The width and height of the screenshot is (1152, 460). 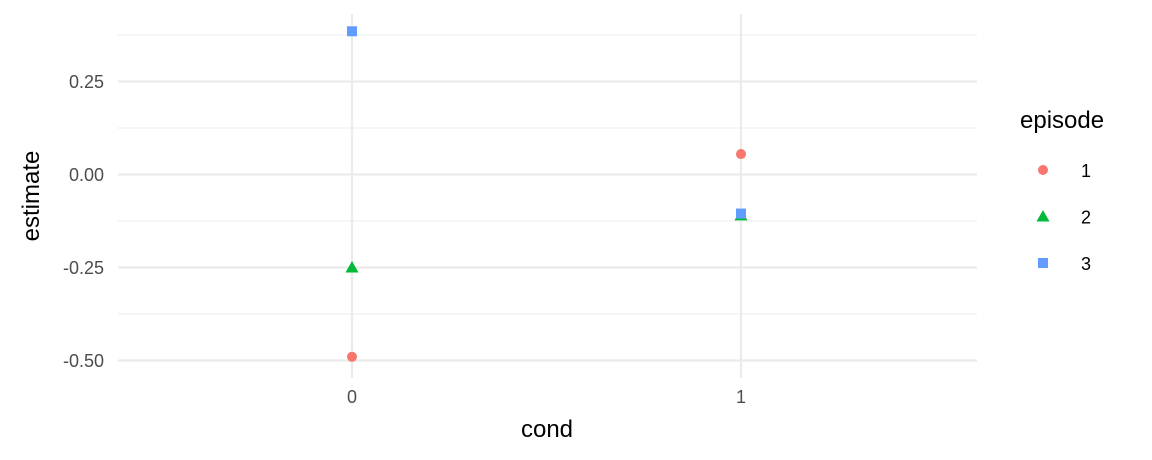 What do you see at coordinates (547, 429) in the screenshot?
I see `x-axis-title: cond` at bounding box center [547, 429].